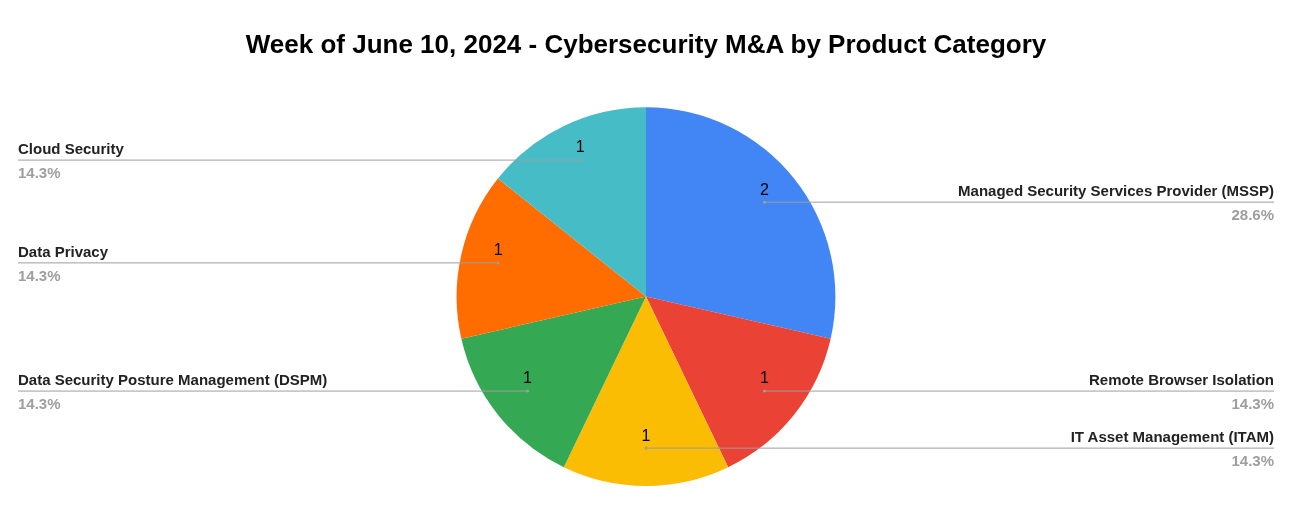 This screenshot has height=512, width=1292. I want to click on chart-title: Week of June 10, 2024 - Cybersecurity M&A by Product Category, so click(646, 43).